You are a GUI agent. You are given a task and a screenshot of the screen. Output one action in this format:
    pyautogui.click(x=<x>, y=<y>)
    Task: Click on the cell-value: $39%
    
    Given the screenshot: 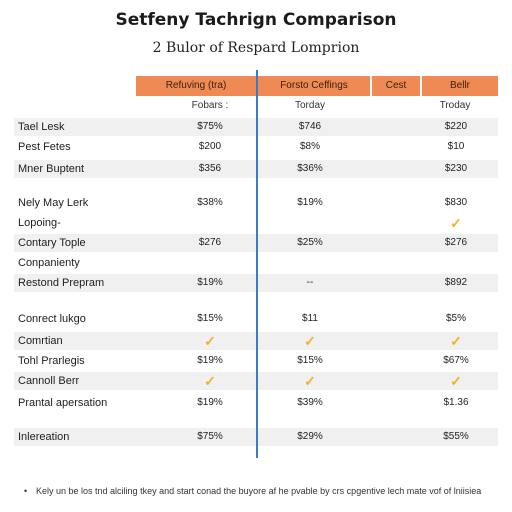 What is the action you would take?
    pyautogui.click(x=310, y=402)
    